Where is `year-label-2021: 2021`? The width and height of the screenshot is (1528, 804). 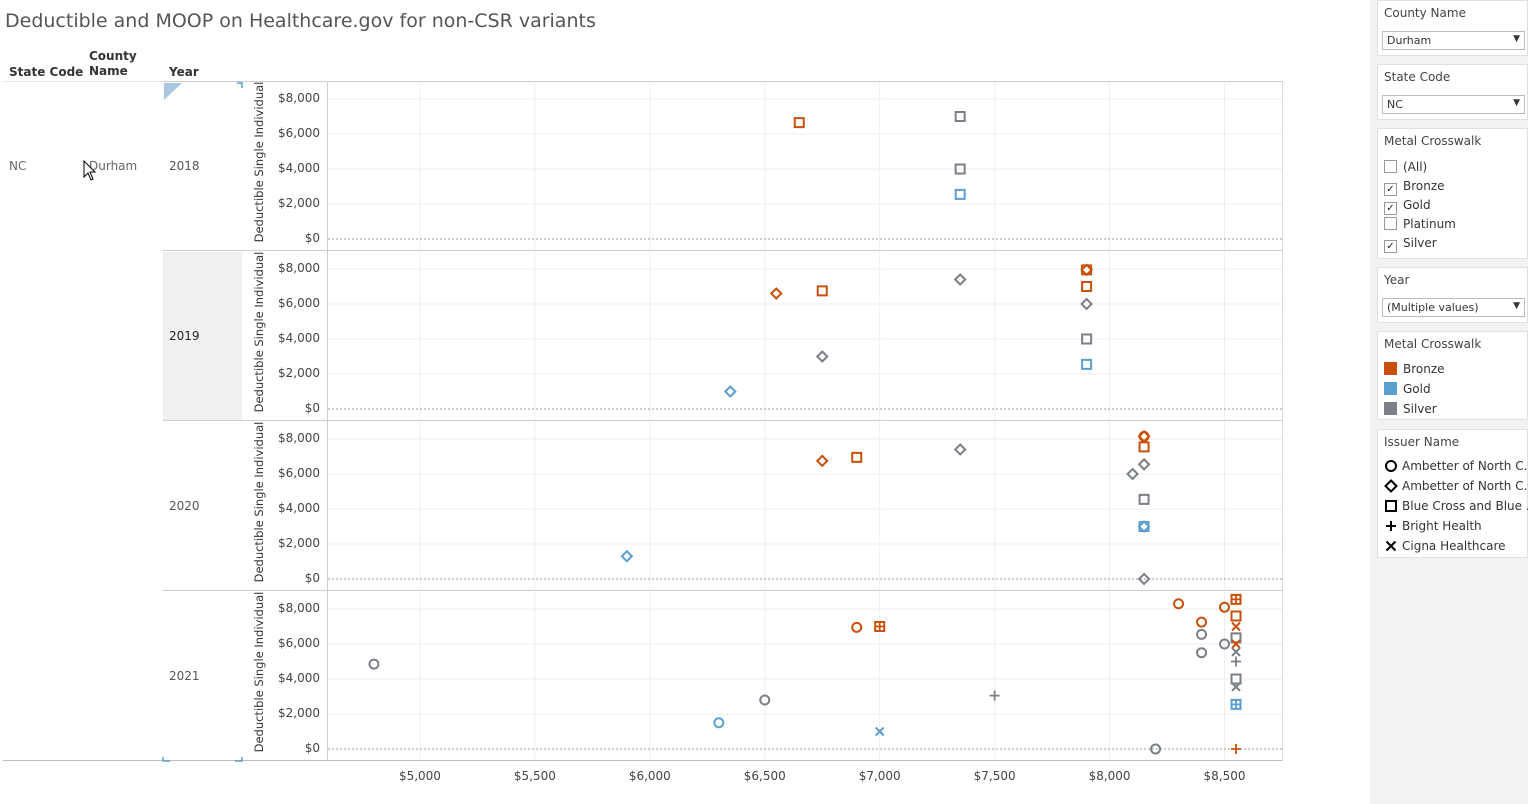
year-label-2021: 2021 is located at coordinates (184, 676).